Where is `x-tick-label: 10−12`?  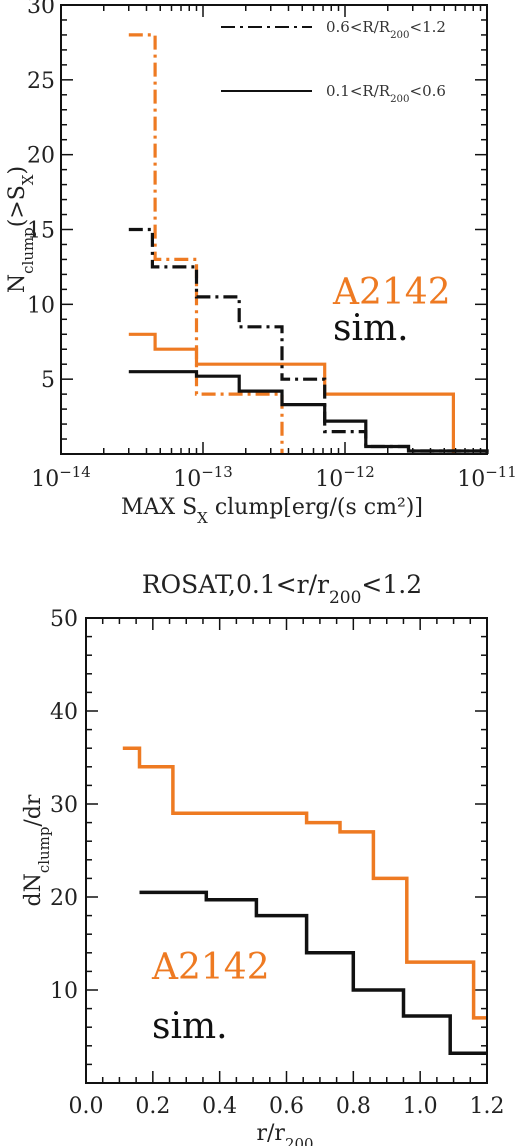
x-tick-label: 10−12 is located at coordinates (345, 477).